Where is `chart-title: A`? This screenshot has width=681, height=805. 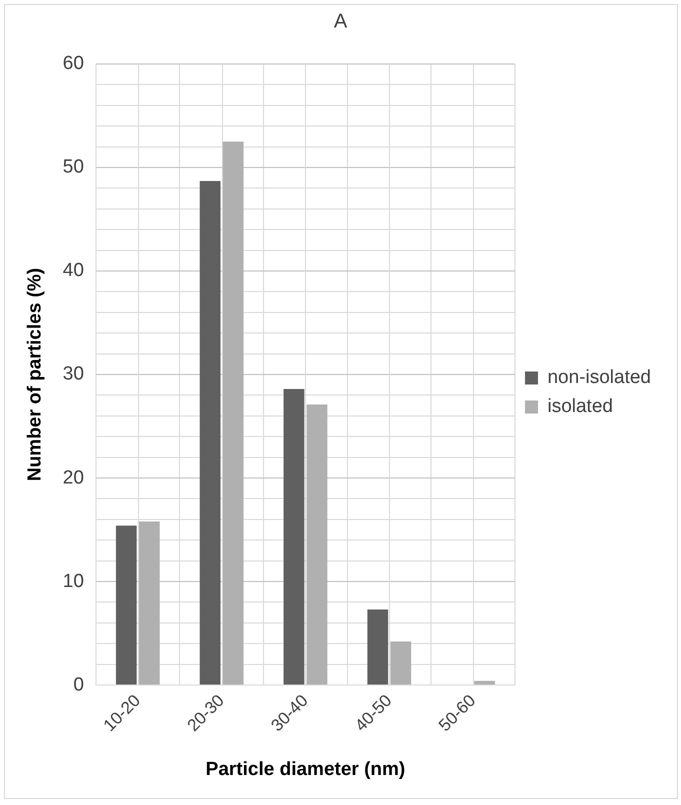 chart-title: A is located at coordinates (341, 21).